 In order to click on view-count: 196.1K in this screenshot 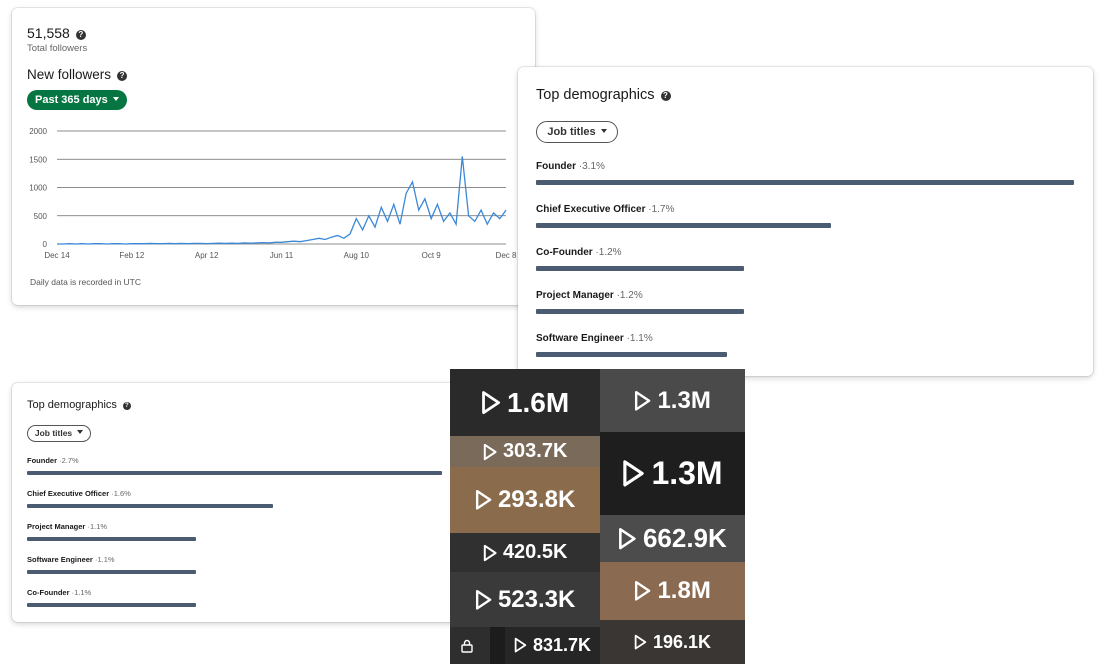, I will do `click(681, 641)`.